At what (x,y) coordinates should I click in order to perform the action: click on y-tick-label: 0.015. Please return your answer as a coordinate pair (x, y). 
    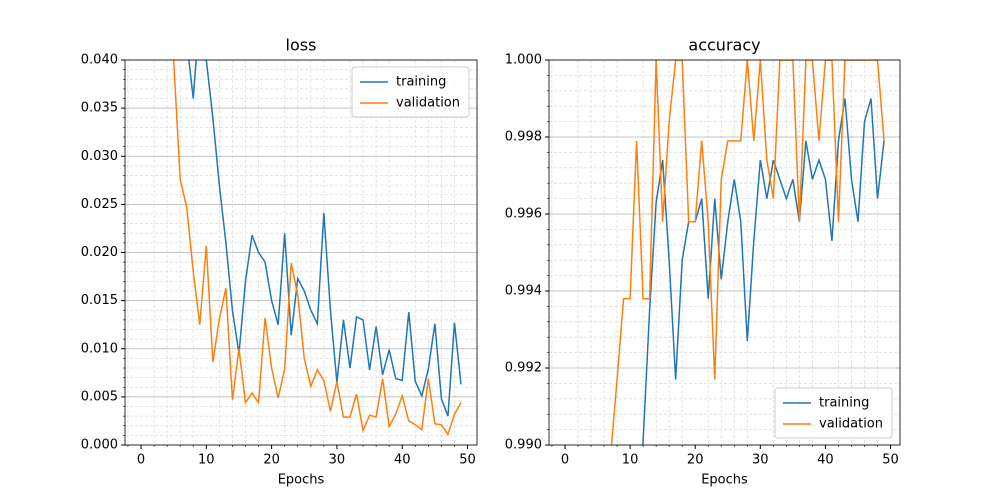
    Looking at the image, I should click on (99, 300).